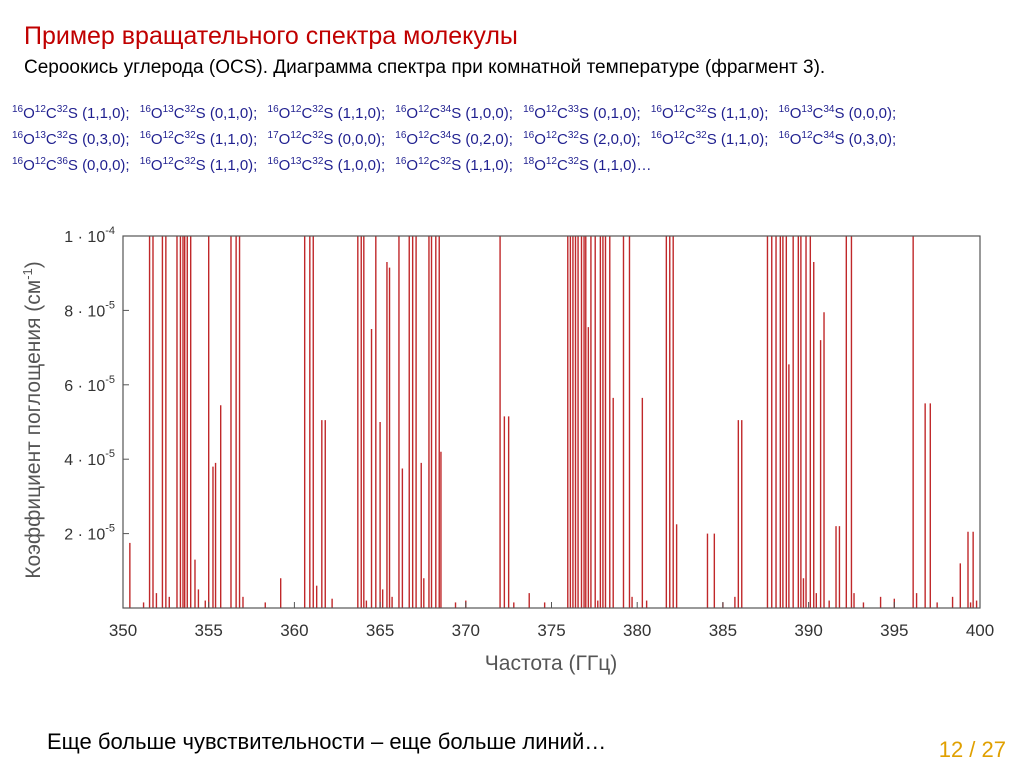  Describe the element at coordinates (582, 113) in the screenshot. I see `isotopologue-entry: 16O12C33S (0,1,0);` at that location.